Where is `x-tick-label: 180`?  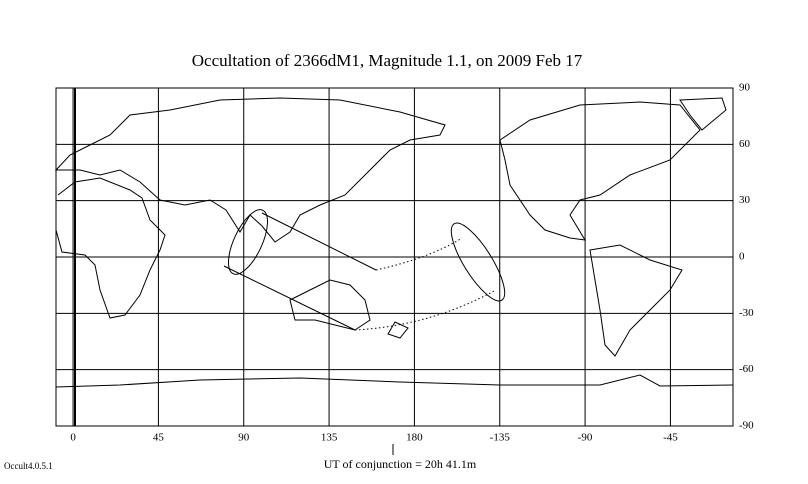
x-tick-label: 180 is located at coordinates (414, 438).